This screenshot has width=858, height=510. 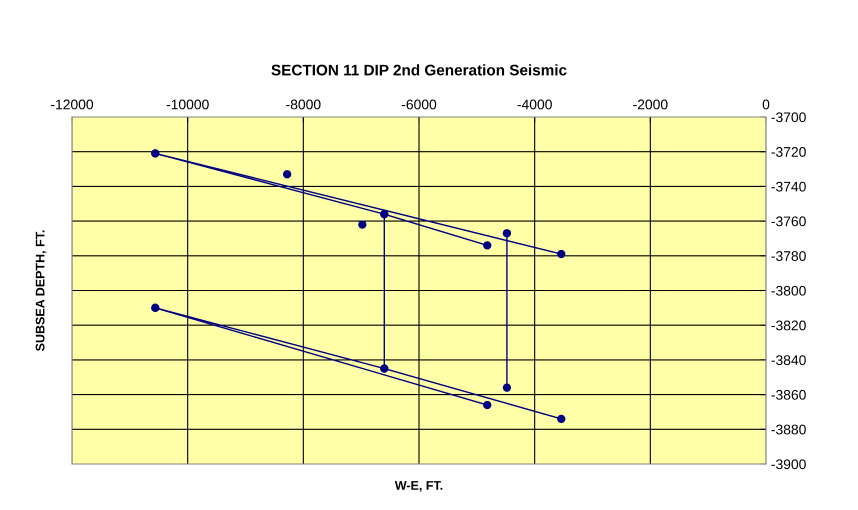 I want to click on x-tick-label: -4000, so click(x=535, y=105).